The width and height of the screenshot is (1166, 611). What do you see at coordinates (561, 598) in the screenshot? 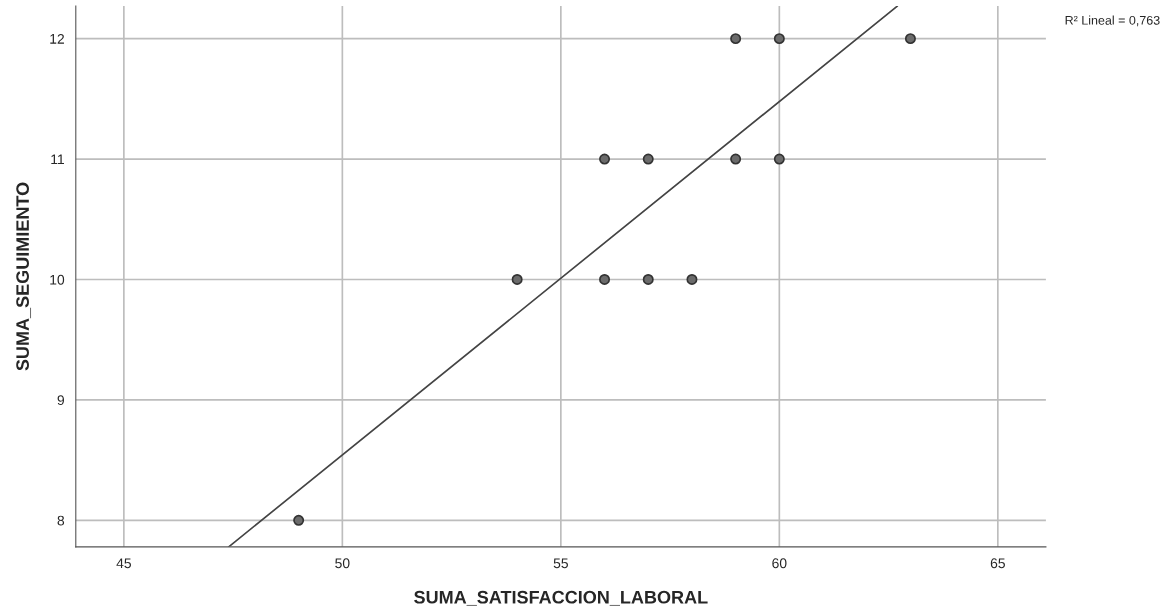
I see `x-axis-title: SUMA_SATISFACCION_LABORAL` at bounding box center [561, 598].